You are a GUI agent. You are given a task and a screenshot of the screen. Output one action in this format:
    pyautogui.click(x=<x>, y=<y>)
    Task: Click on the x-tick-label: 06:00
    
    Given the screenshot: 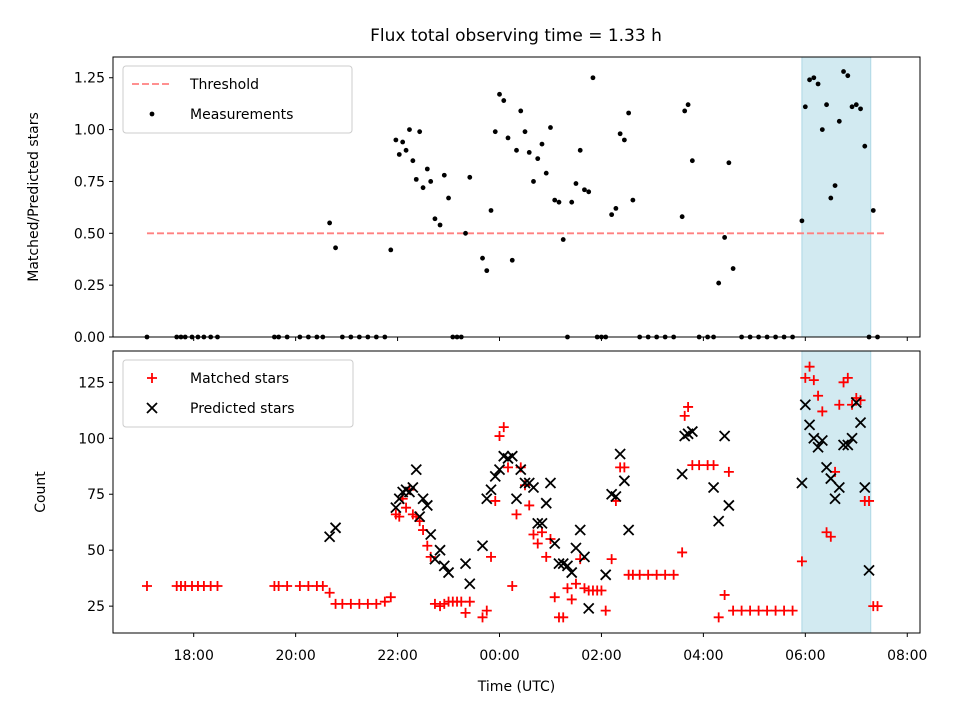 What is the action you would take?
    pyautogui.click(x=805, y=656)
    